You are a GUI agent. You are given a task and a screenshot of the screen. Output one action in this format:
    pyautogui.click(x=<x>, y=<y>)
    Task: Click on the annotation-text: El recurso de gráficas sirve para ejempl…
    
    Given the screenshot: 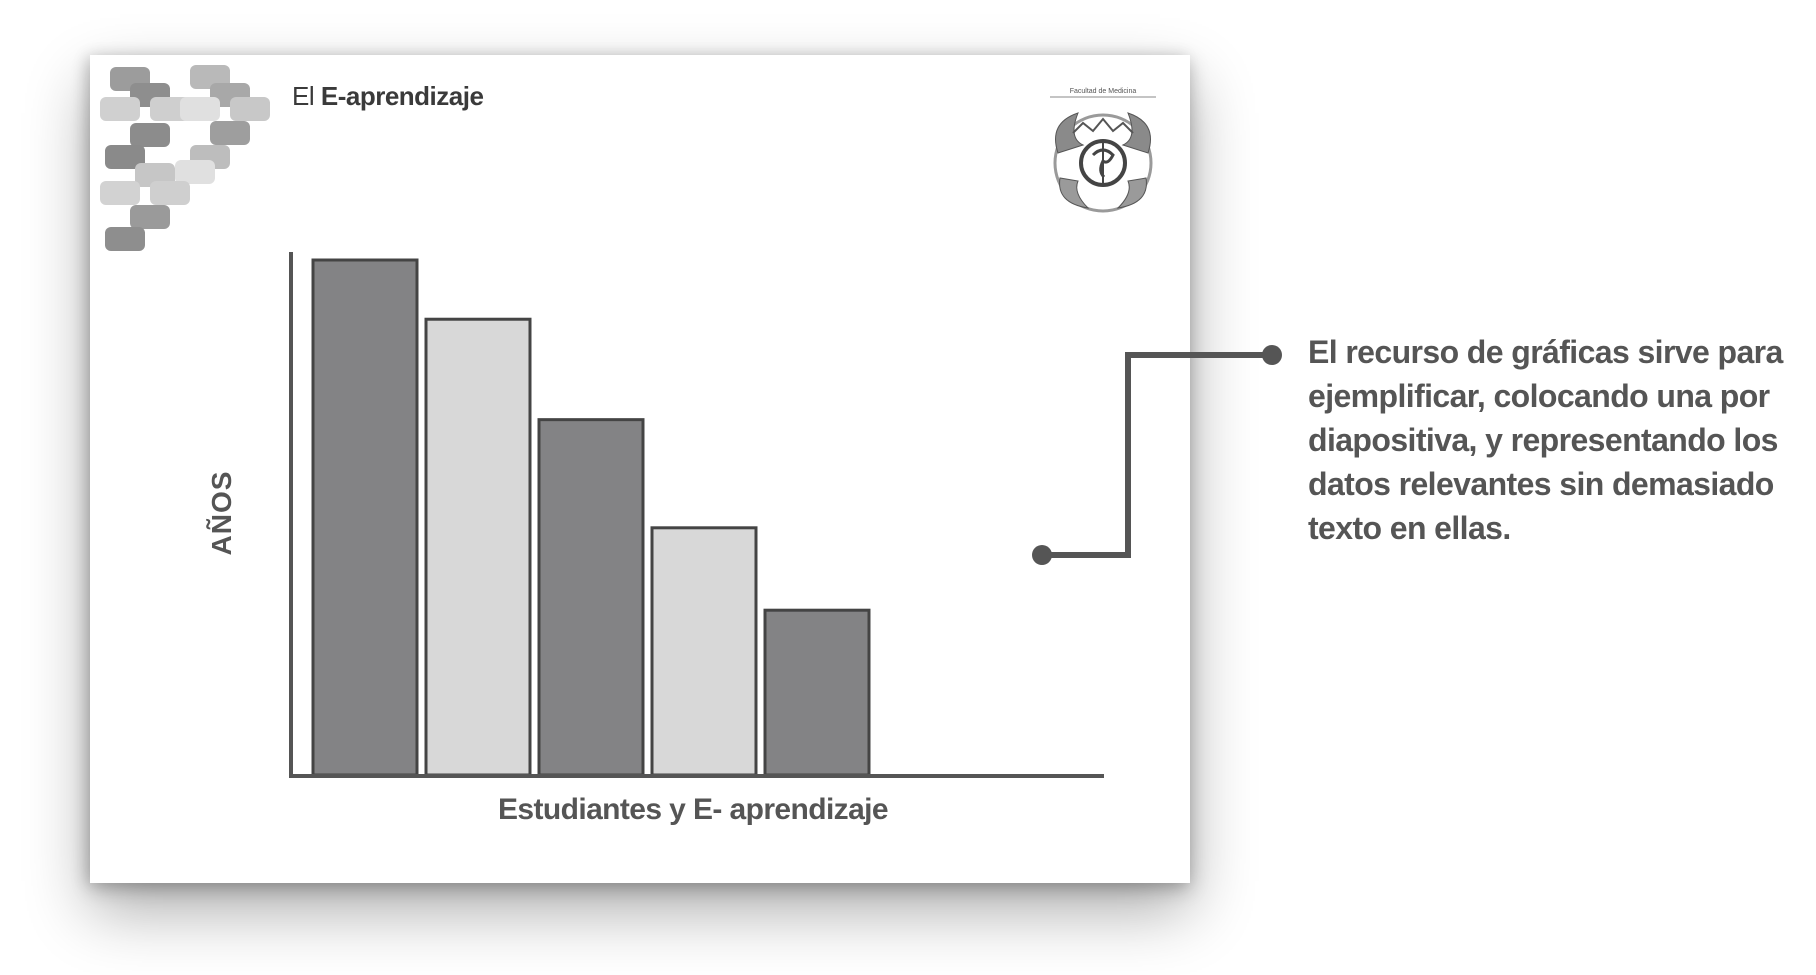 What is the action you would take?
    pyautogui.click(x=1545, y=440)
    